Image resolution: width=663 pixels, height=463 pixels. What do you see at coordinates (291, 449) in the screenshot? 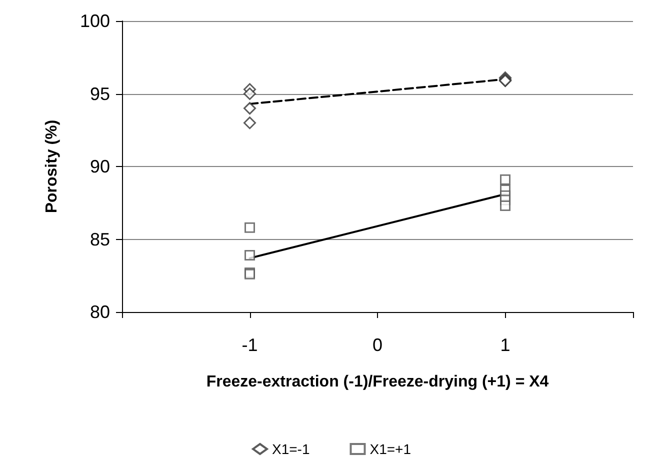
I see `legend-label: X1=-1` at bounding box center [291, 449].